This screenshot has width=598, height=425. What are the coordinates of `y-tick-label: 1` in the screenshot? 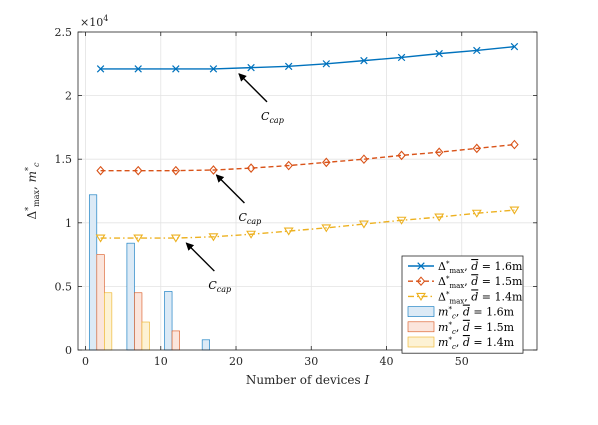 It's located at (68, 223).